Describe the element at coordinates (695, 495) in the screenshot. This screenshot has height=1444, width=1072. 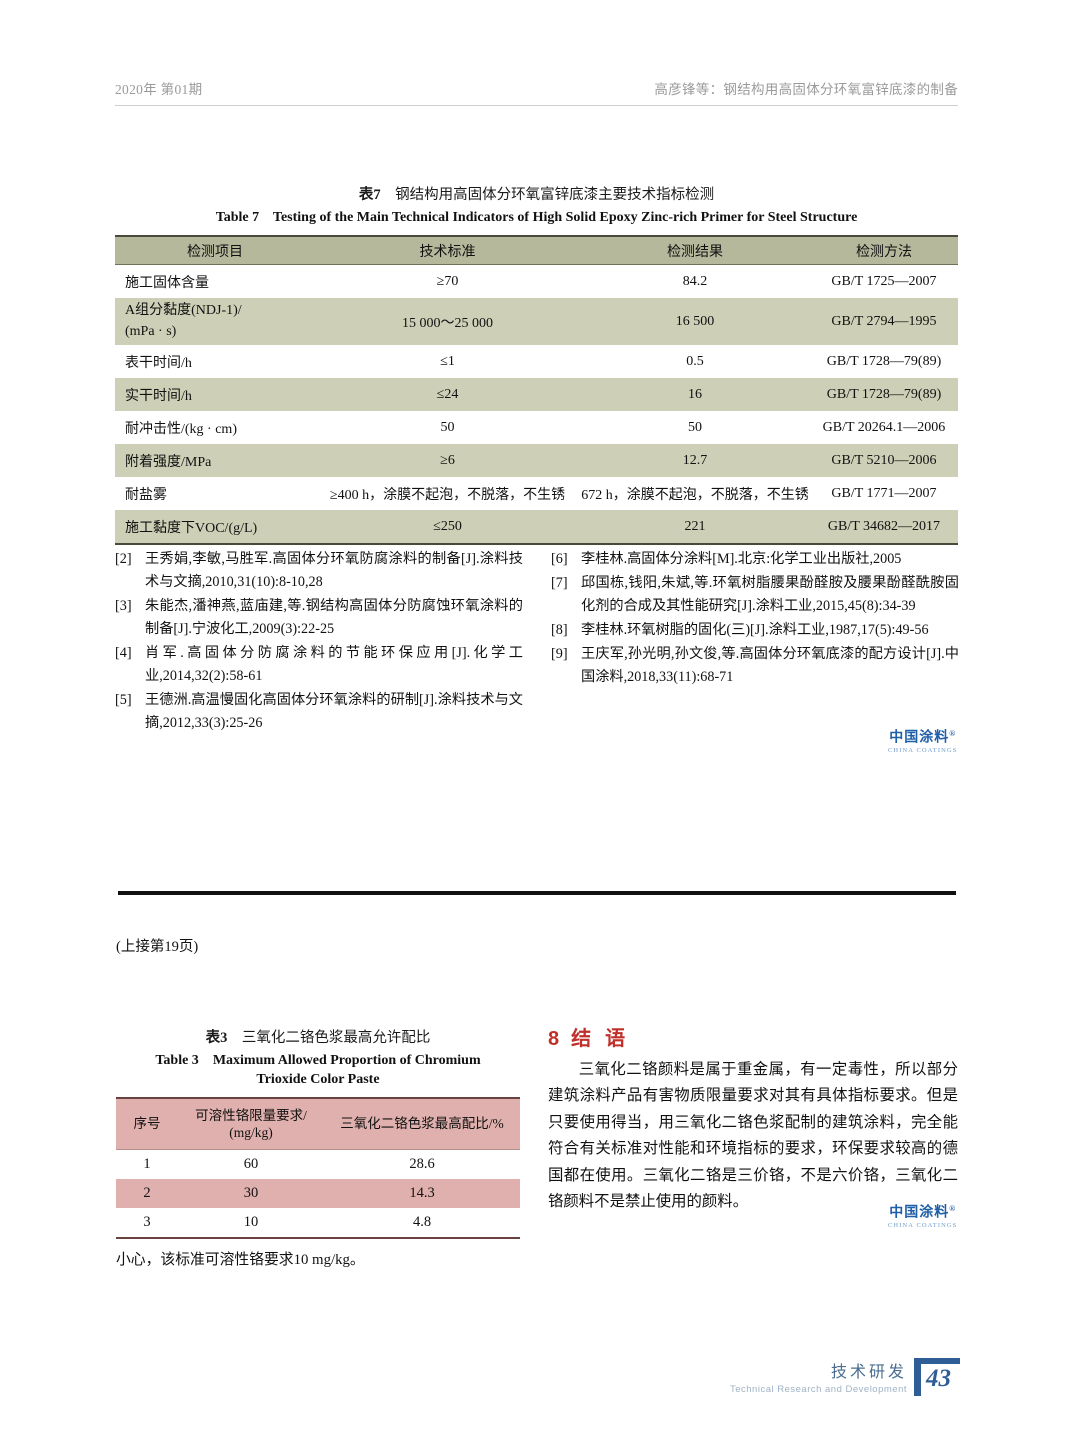
I see `t7-r6-result: 672 h，涂膜不起泡，不脱落，不生锈` at that location.